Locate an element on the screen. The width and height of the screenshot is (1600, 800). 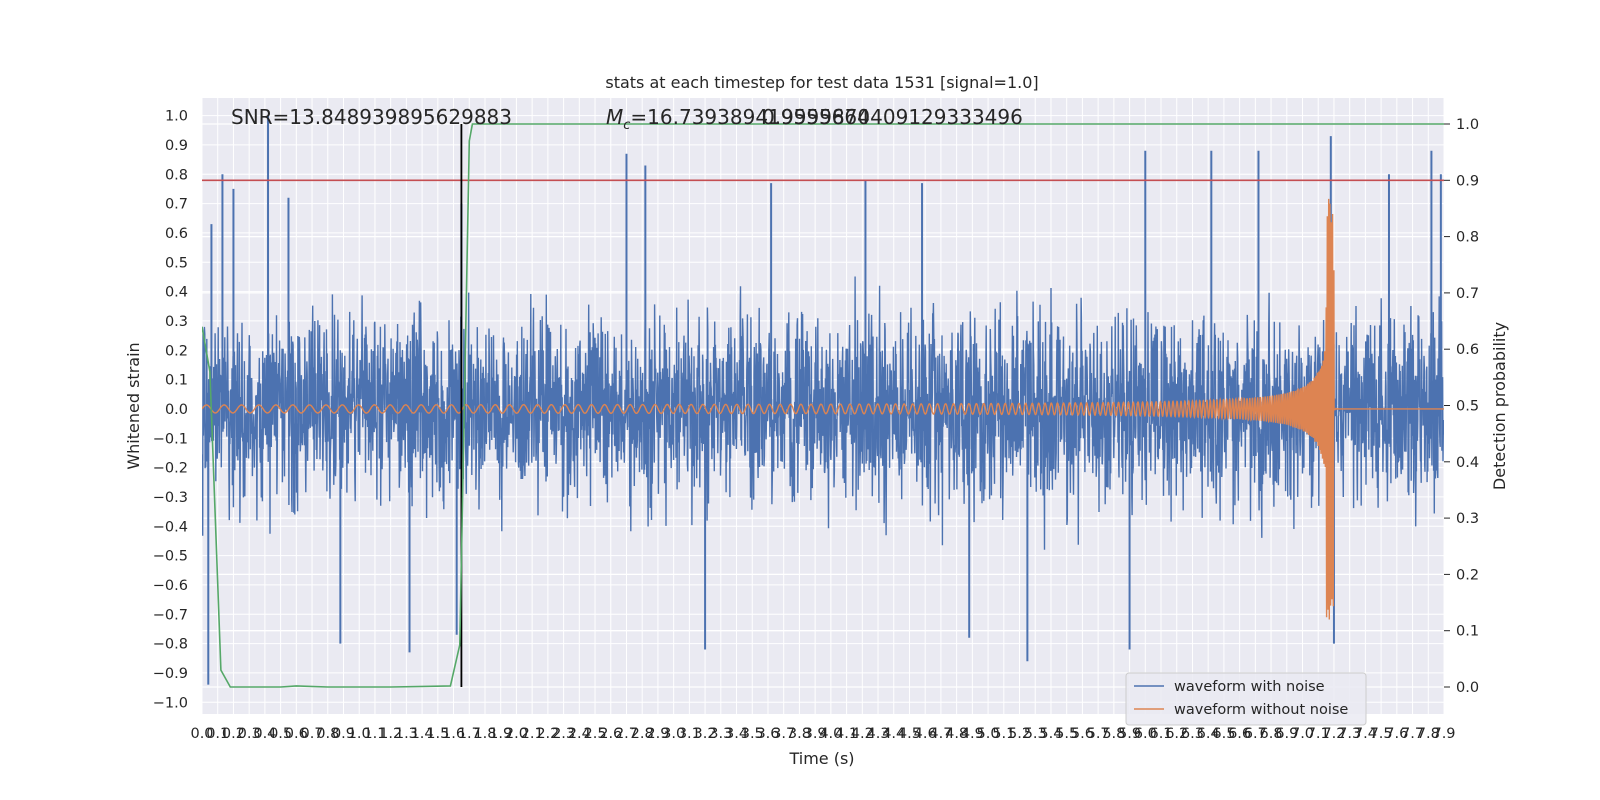
y-tick-label-left: 0.2 is located at coordinates (176, 351).